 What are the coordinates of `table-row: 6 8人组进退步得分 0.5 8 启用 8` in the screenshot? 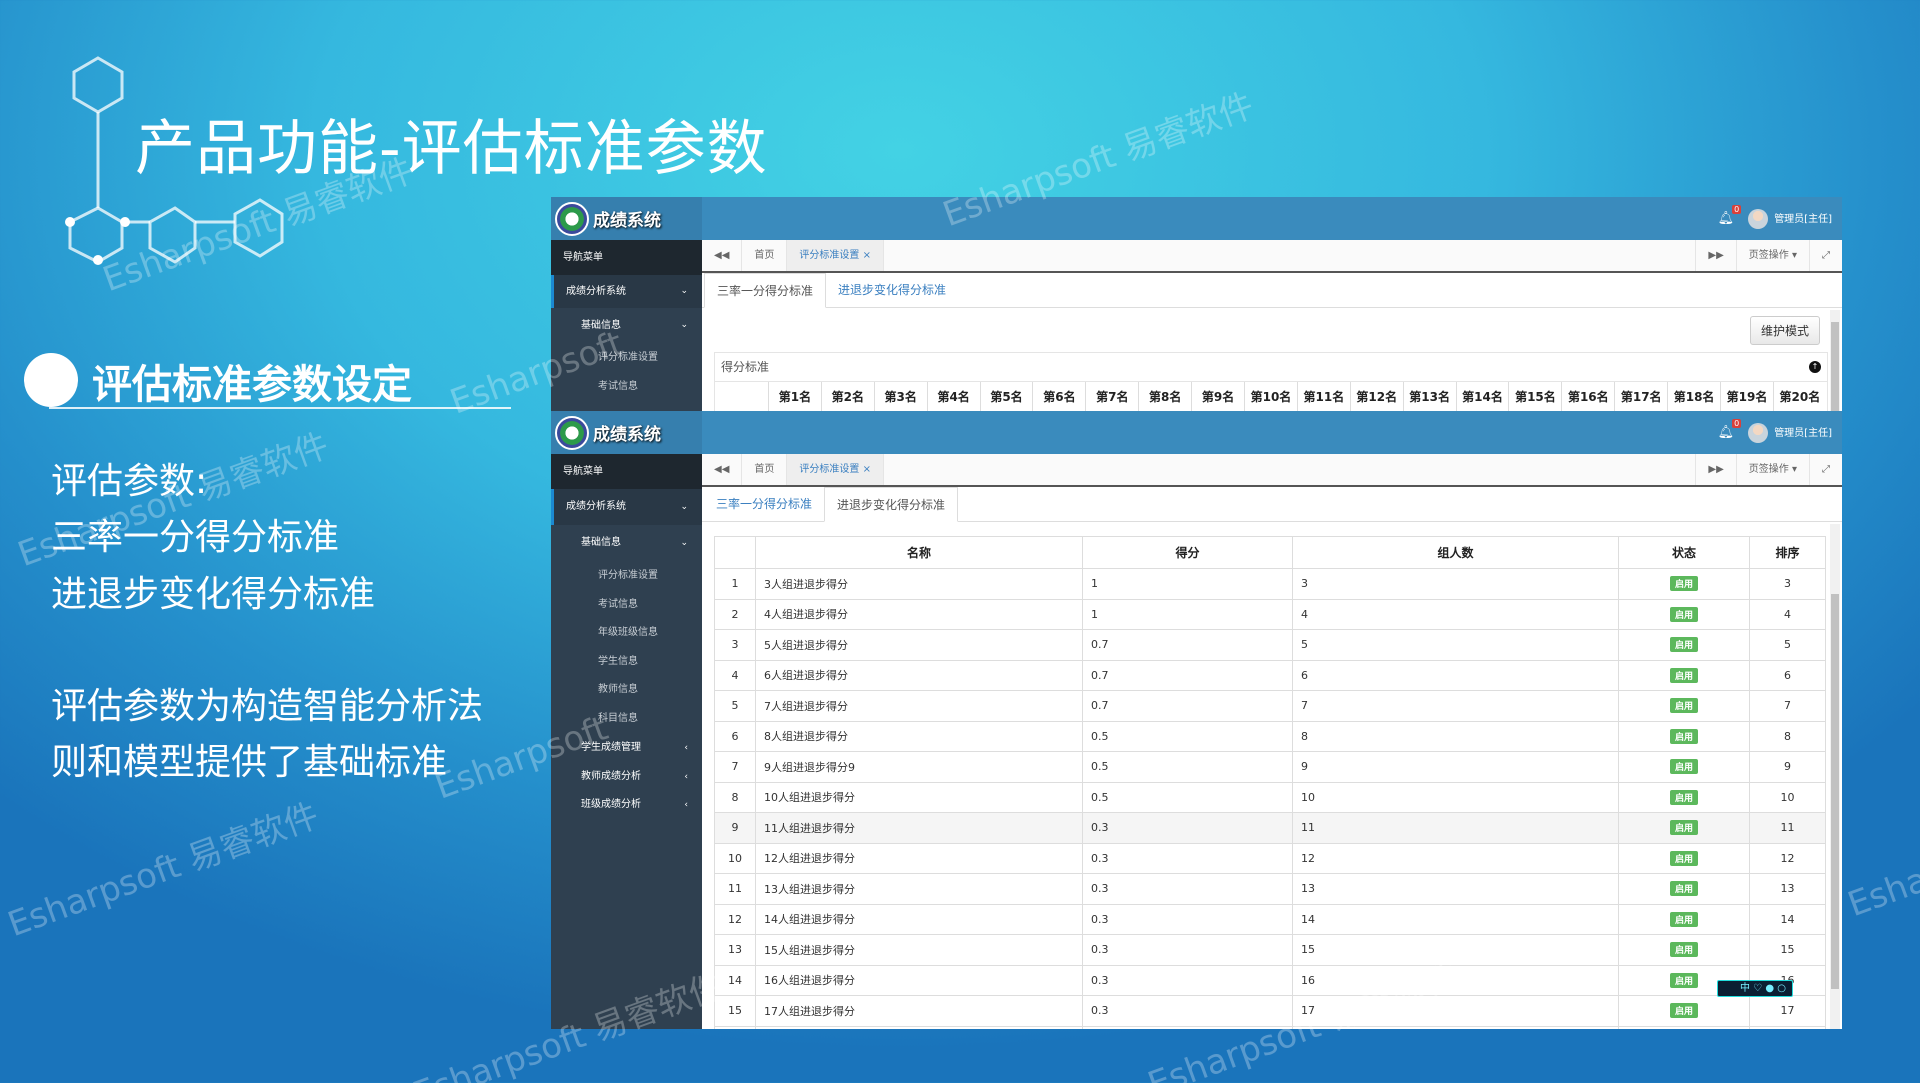 It's located at (1270, 736).